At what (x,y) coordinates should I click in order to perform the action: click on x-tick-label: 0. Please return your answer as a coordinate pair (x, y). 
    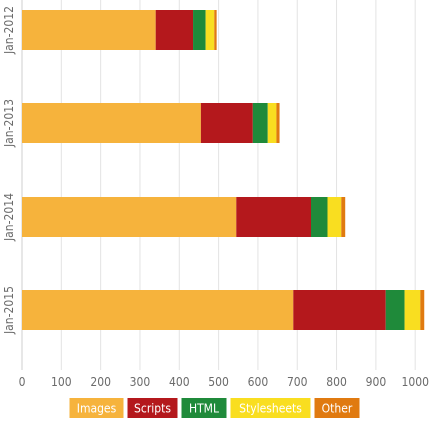
    Looking at the image, I should click on (22, 382).